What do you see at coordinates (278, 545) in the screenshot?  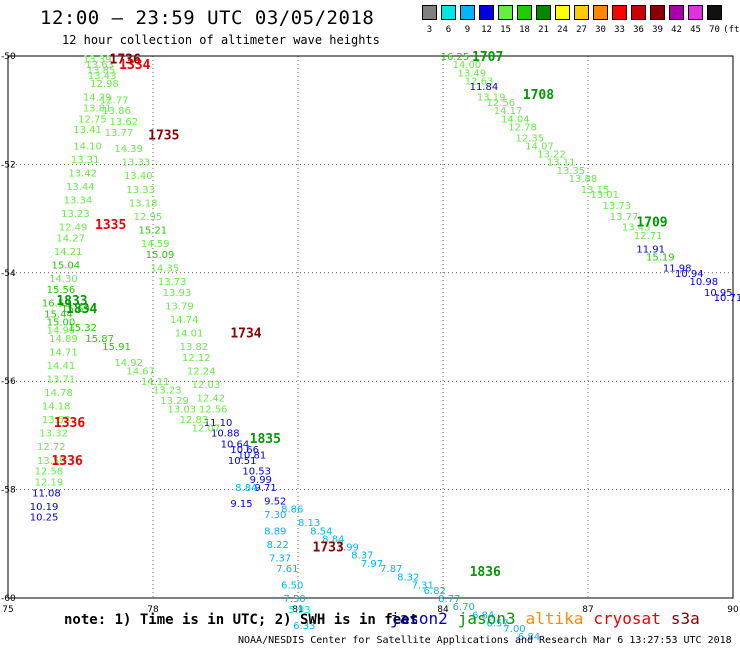 I see `wave-height-value: 8.22` at bounding box center [278, 545].